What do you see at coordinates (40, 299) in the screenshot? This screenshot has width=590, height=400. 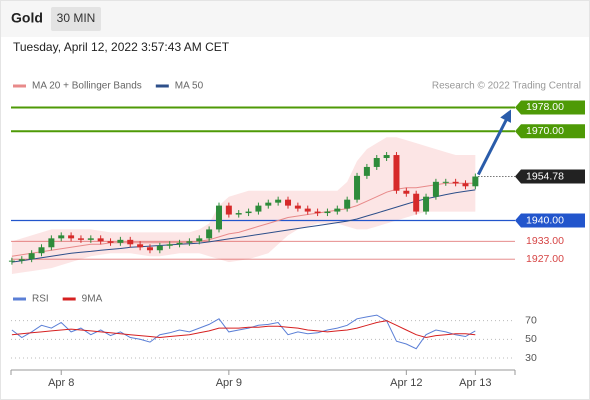 I see `legend-label: RSI` at bounding box center [40, 299].